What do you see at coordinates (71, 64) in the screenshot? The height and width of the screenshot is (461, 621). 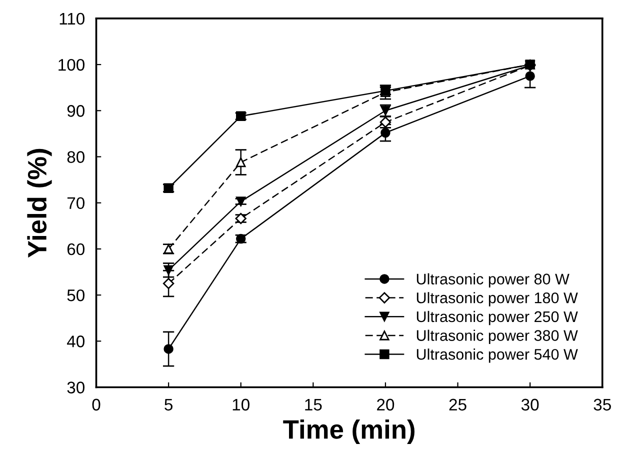 I see `y-tick-label: 100` at bounding box center [71, 64].